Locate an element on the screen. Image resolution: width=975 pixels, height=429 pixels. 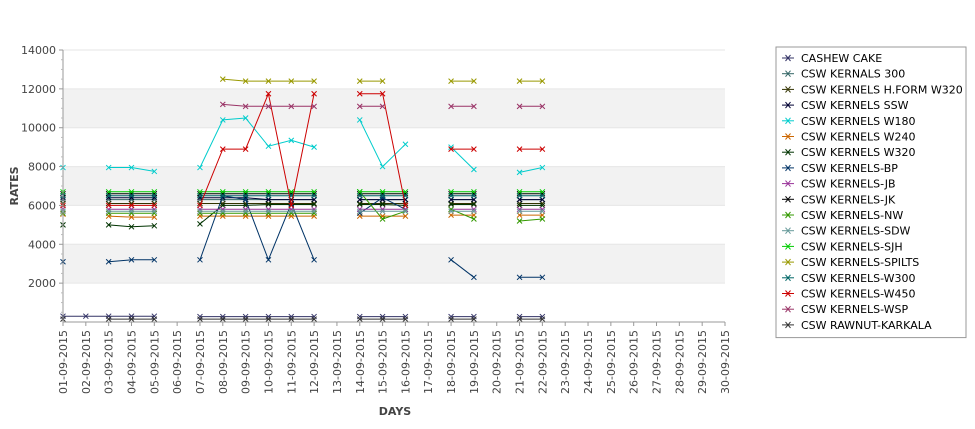
legend-item: CSW KERNELS-SPILTS is located at coordinates (850, 262).